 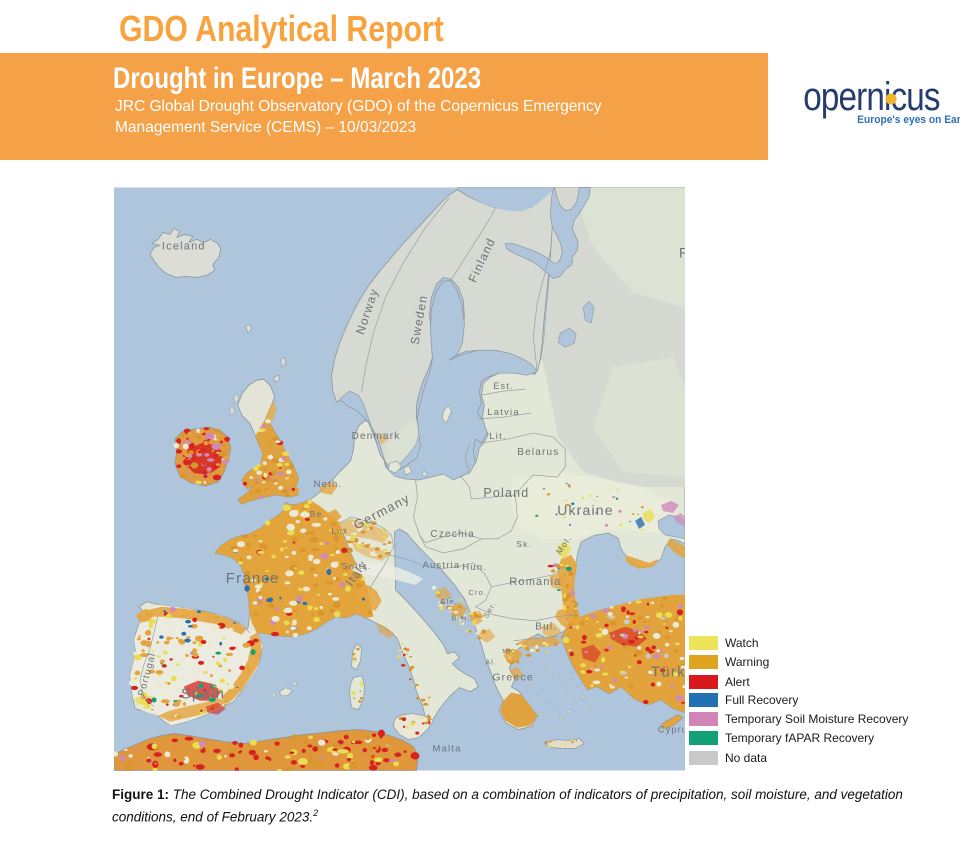 I want to click on svg-text: Greece, so click(x=513, y=678).